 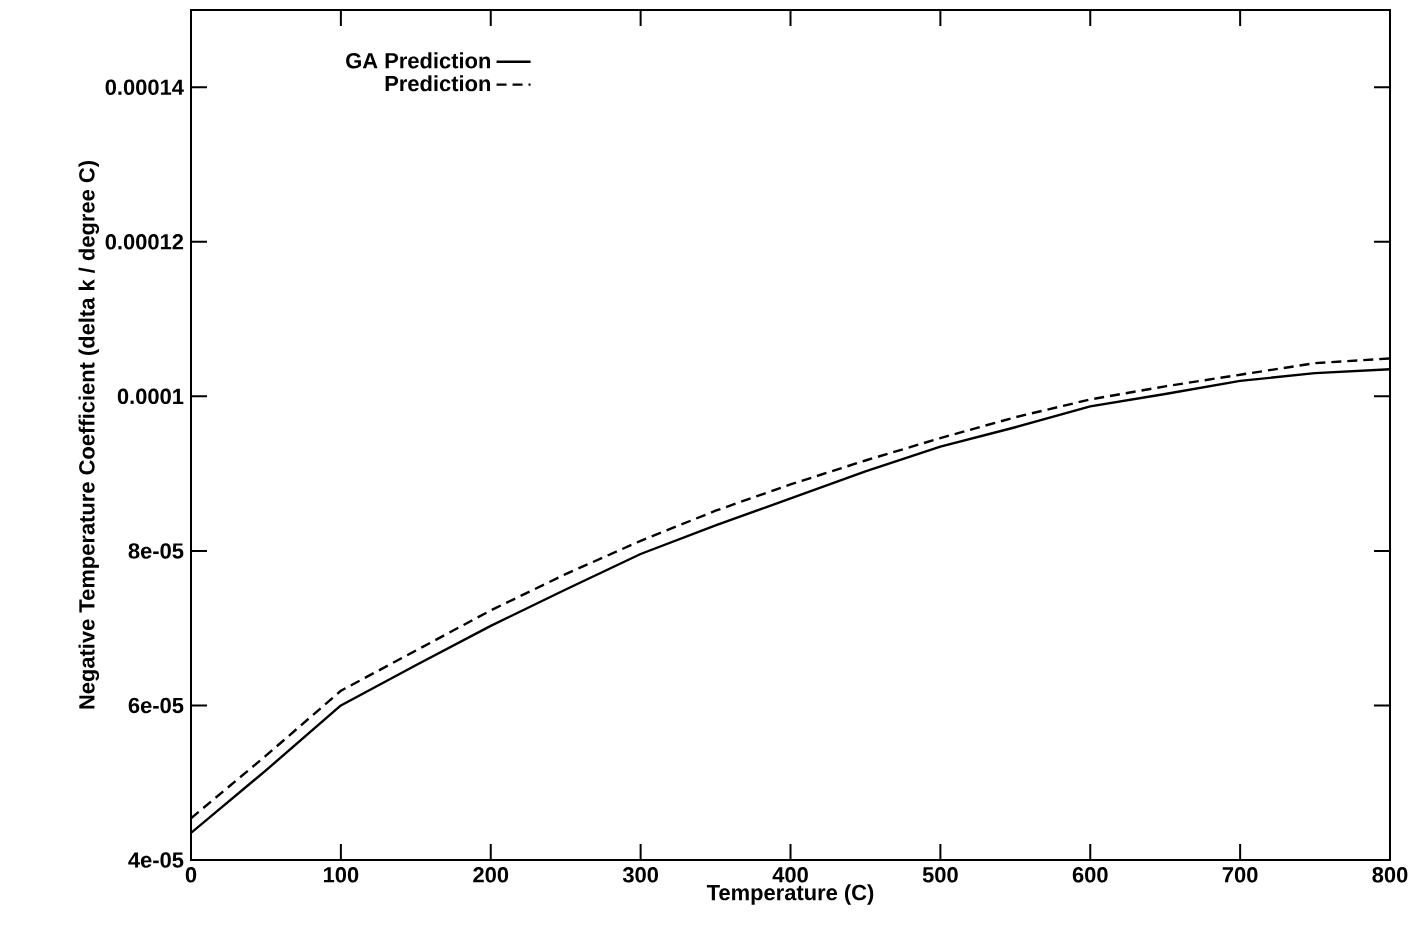 What do you see at coordinates (156, 860) in the screenshot?
I see `y-tick-label: 4e-05` at bounding box center [156, 860].